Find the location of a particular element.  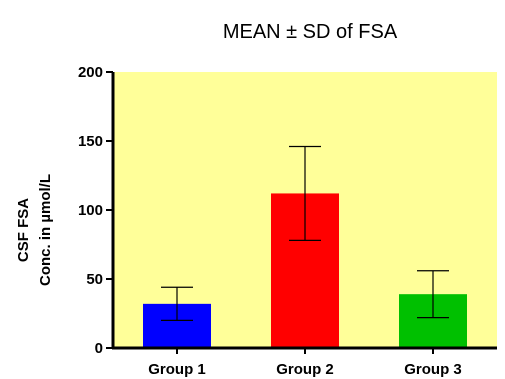

y-axis-label: CSF FSA Conc. in µmol/L is located at coordinates (34, 230).